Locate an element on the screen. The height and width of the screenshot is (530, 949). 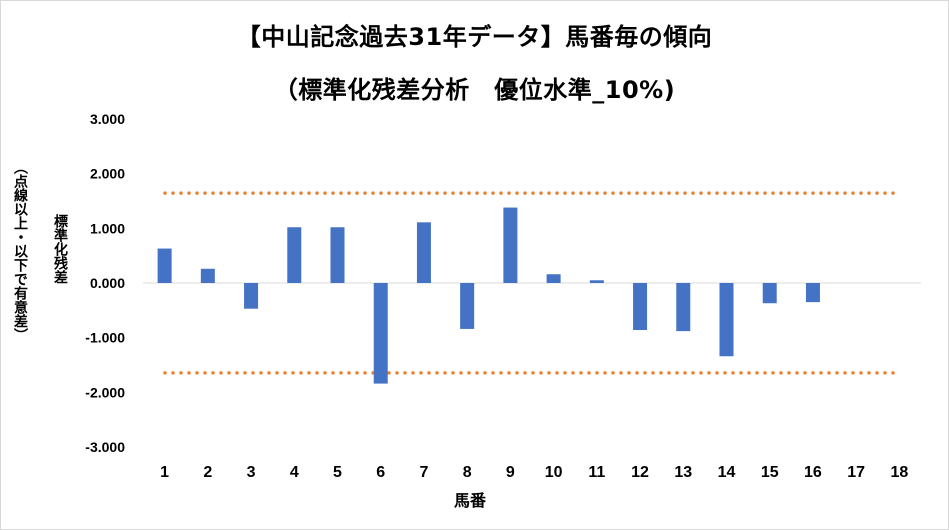
chart-title-line1: 【中山記念過去31年データ】馬番毎の傾向 is located at coordinates (474, 37).